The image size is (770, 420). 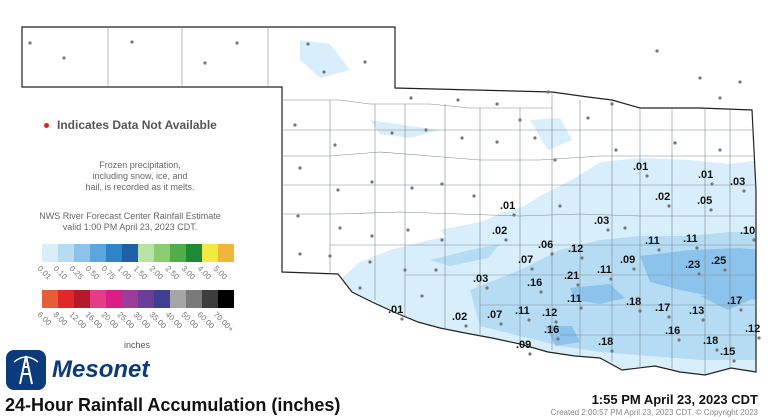 What do you see at coordinates (704, 201) in the screenshot?
I see `station-value: .05` at bounding box center [704, 201].